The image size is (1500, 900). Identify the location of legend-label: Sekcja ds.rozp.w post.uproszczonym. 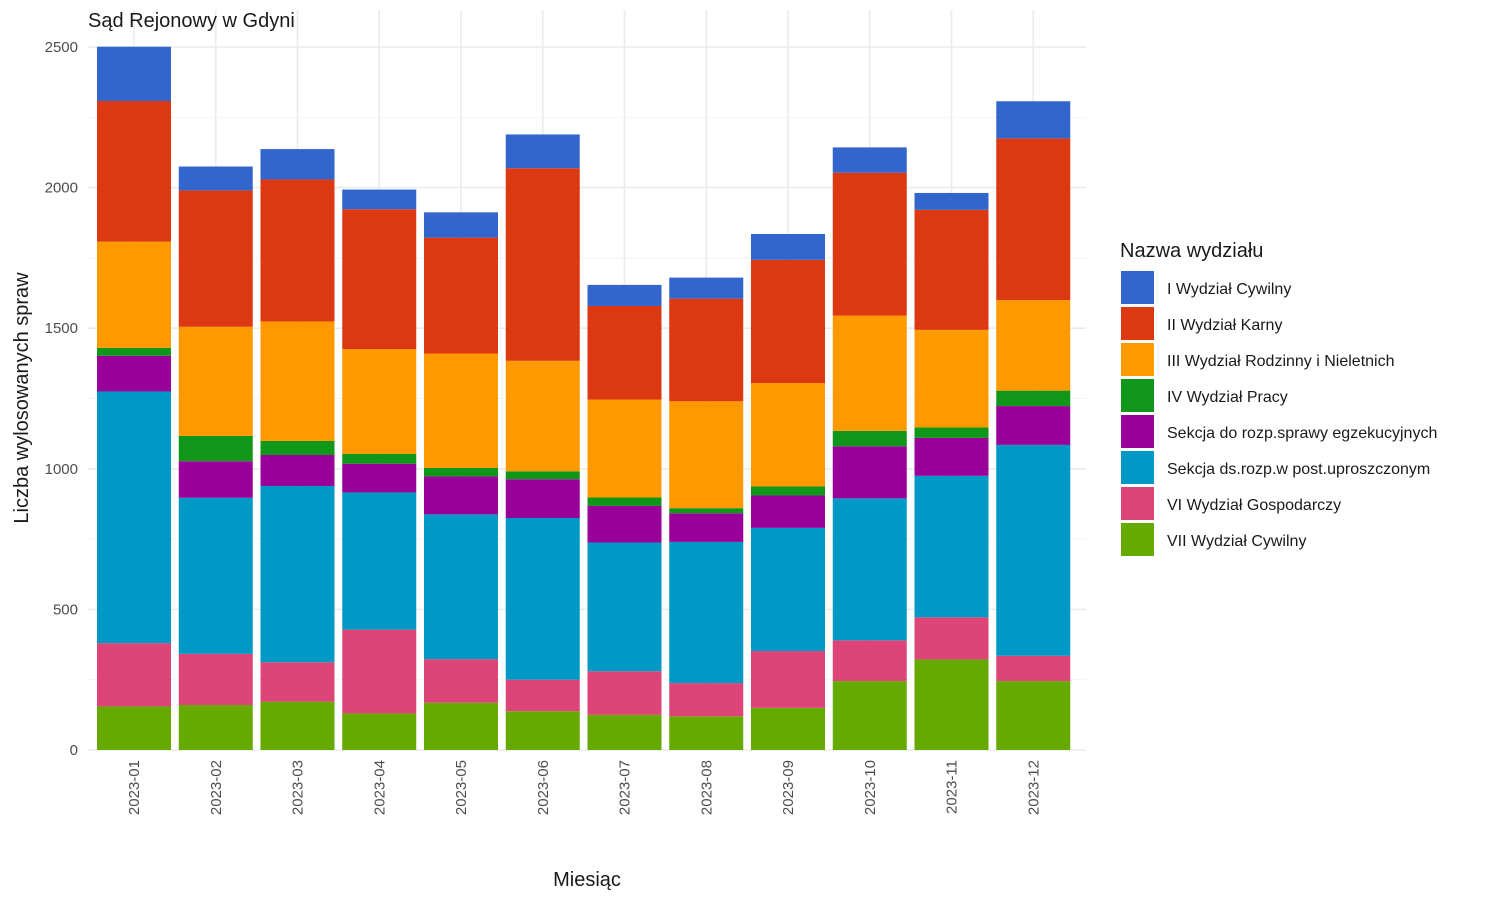
(1298, 469).